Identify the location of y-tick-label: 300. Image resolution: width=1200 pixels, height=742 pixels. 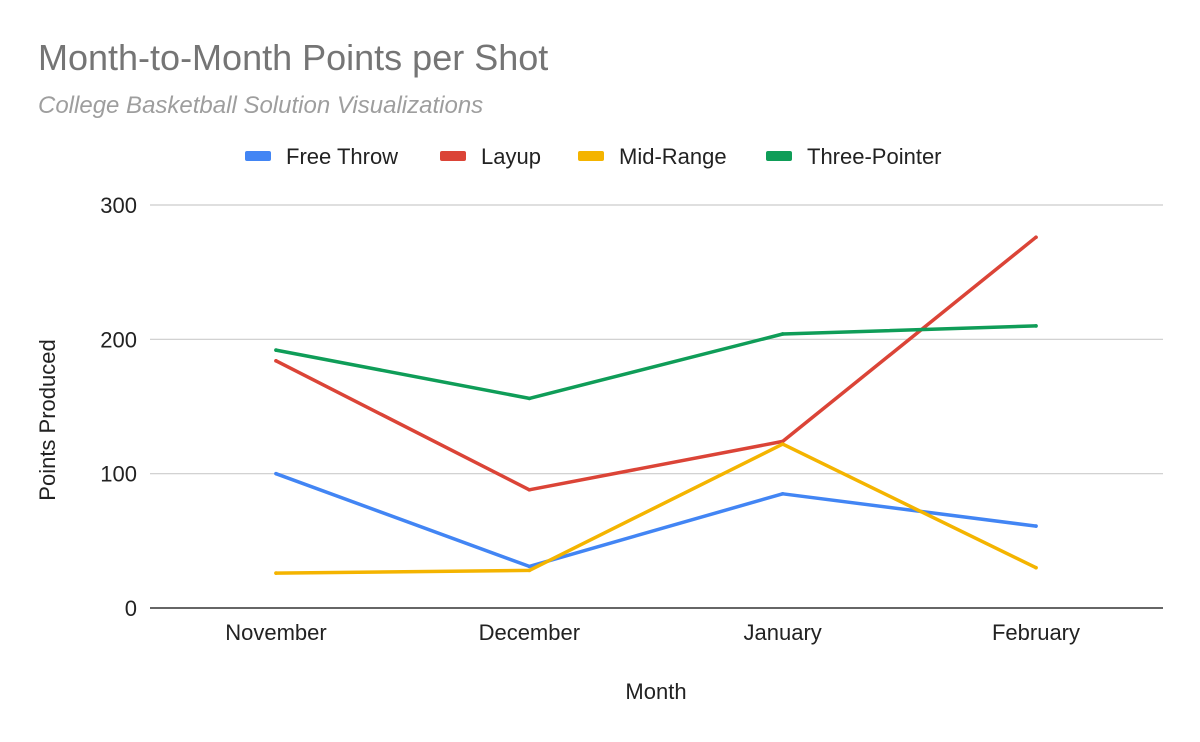
(118, 205).